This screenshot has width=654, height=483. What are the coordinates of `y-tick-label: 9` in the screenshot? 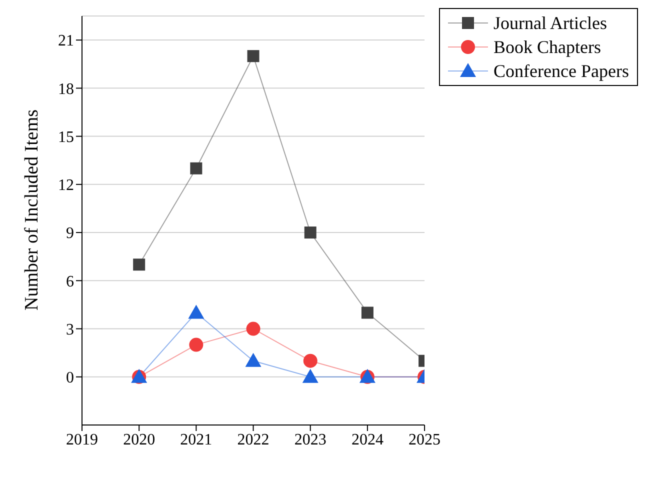 It's located at (70, 233).